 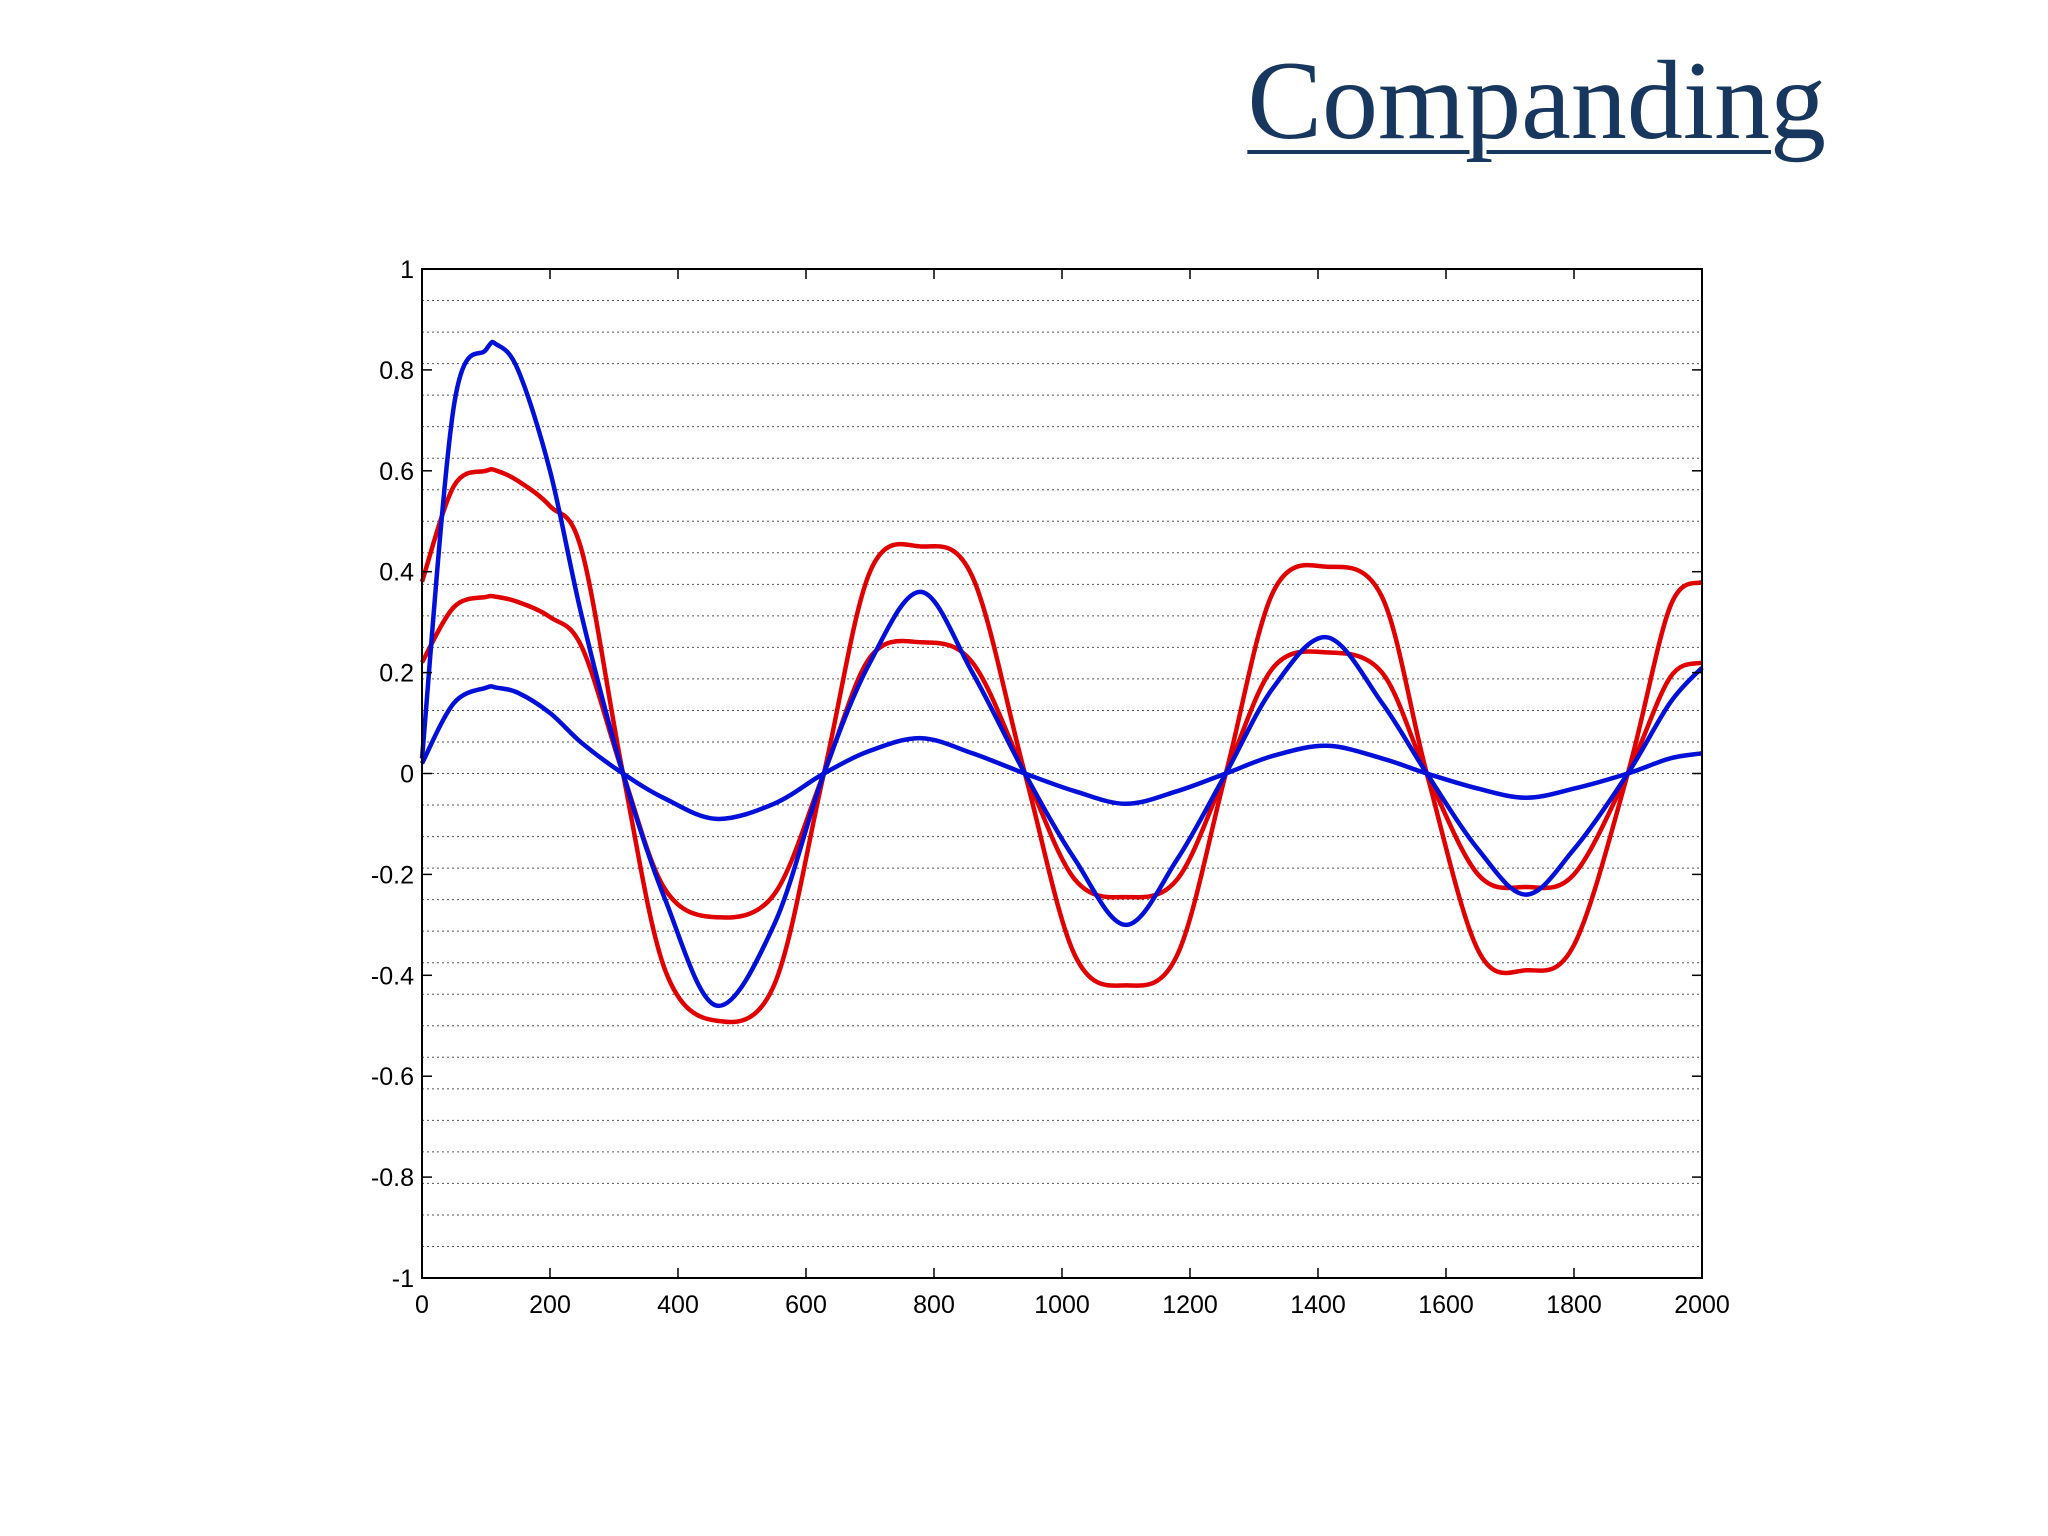 What do you see at coordinates (934, 1305) in the screenshot?
I see `x-tick-label: 800` at bounding box center [934, 1305].